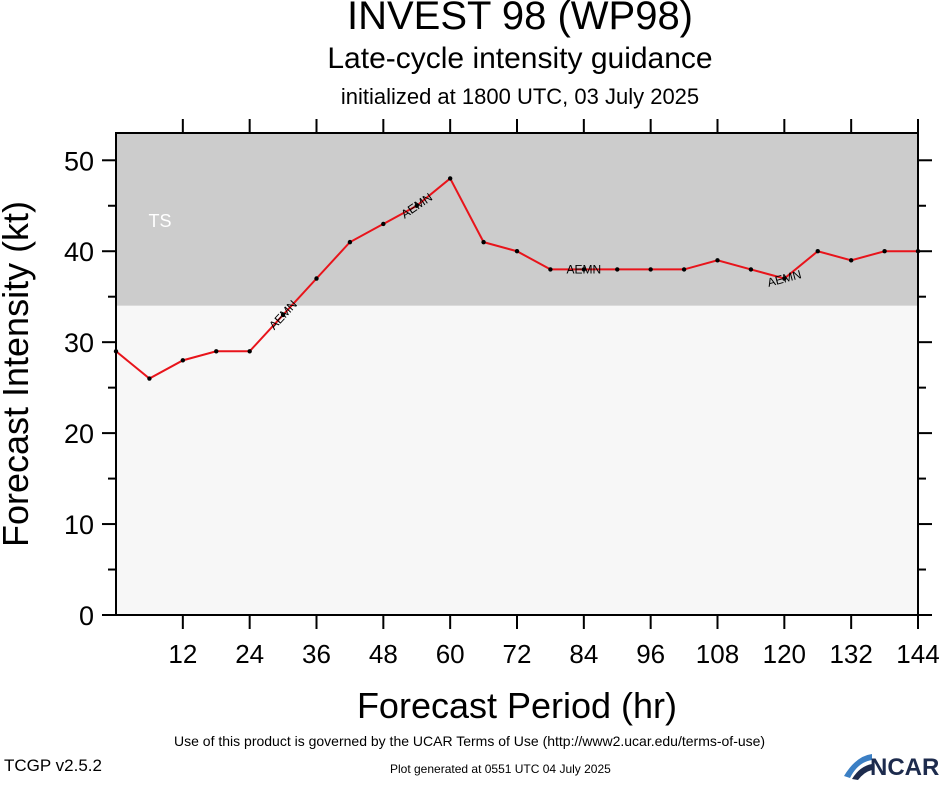  Describe the element at coordinates (517, 654) in the screenshot. I see `x-tick-label: 72` at that location.